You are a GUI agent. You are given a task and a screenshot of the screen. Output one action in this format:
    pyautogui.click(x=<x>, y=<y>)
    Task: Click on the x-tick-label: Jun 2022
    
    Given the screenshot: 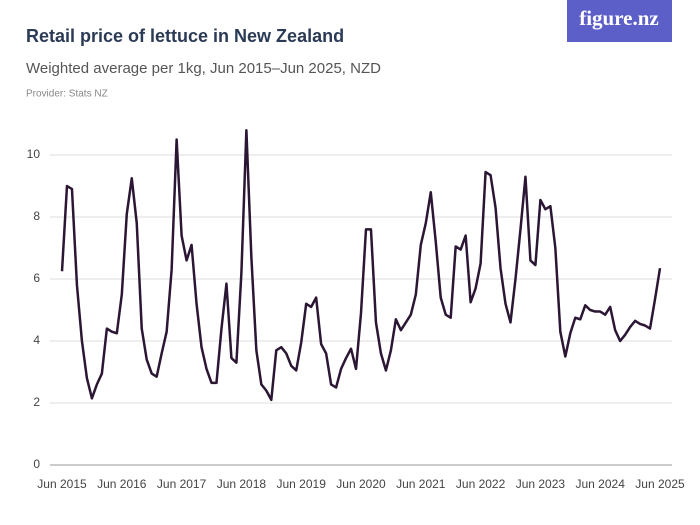 What is the action you would take?
    pyautogui.click(x=481, y=484)
    